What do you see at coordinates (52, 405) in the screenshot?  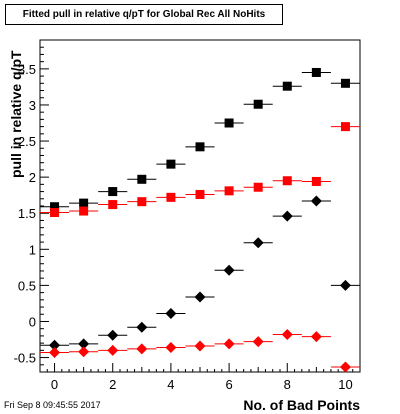 I see `timestamp-footer: Fri Sep 8 09:45:55 2017` at bounding box center [52, 405].